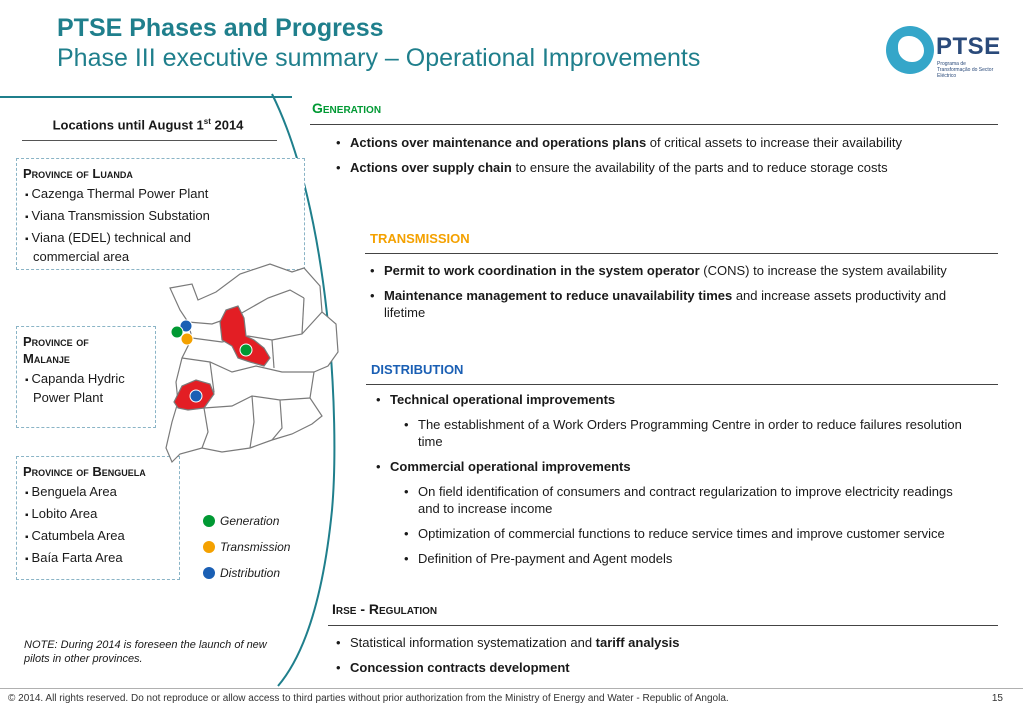  What do you see at coordinates (968, 46) in the screenshot?
I see `logo-text: PTSE` at bounding box center [968, 46].